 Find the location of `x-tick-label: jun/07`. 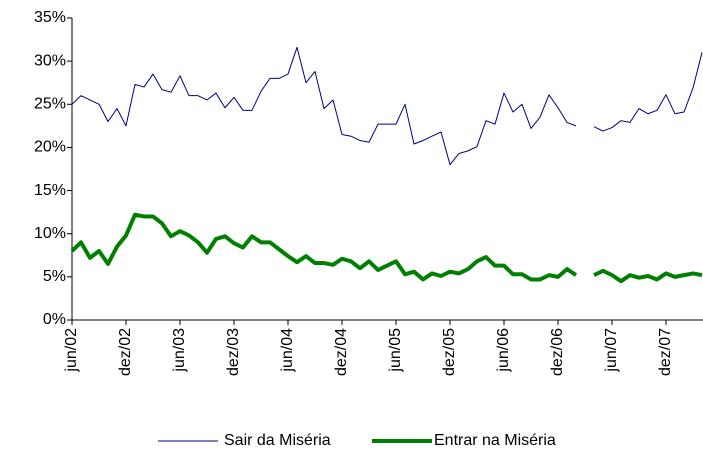

x-tick-label: jun/07 is located at coordinates (611, 350).